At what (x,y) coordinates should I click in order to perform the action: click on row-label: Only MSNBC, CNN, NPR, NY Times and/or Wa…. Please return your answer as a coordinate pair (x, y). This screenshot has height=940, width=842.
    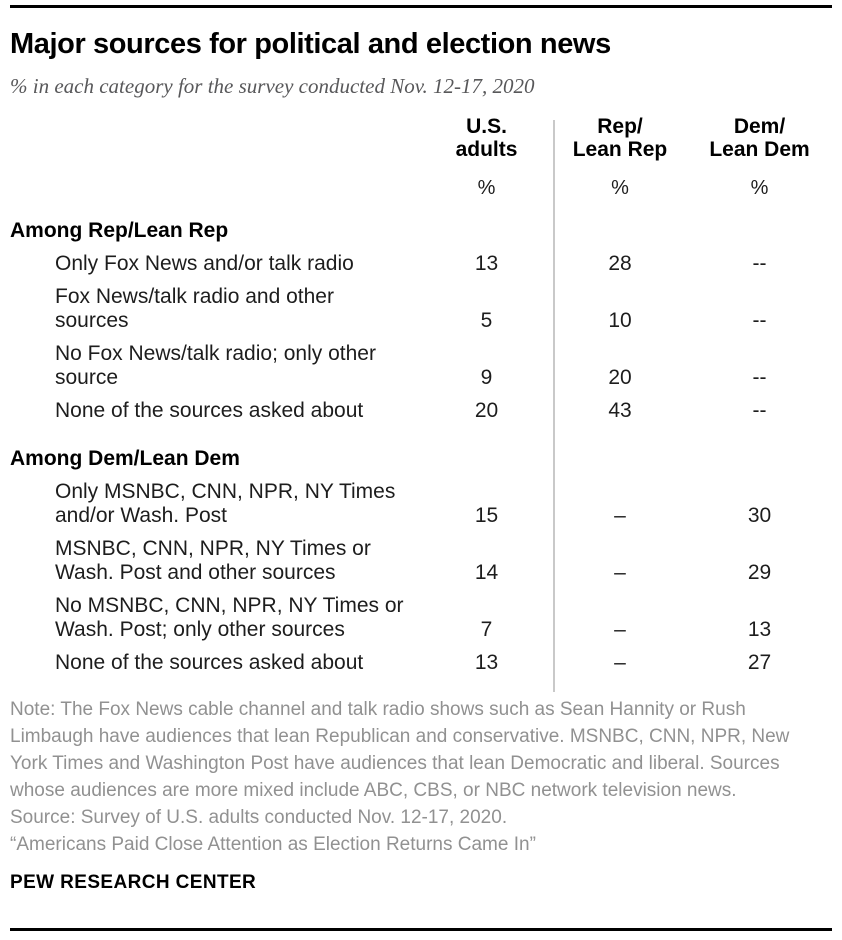
    Looking at the image, I should click on (225, 503).